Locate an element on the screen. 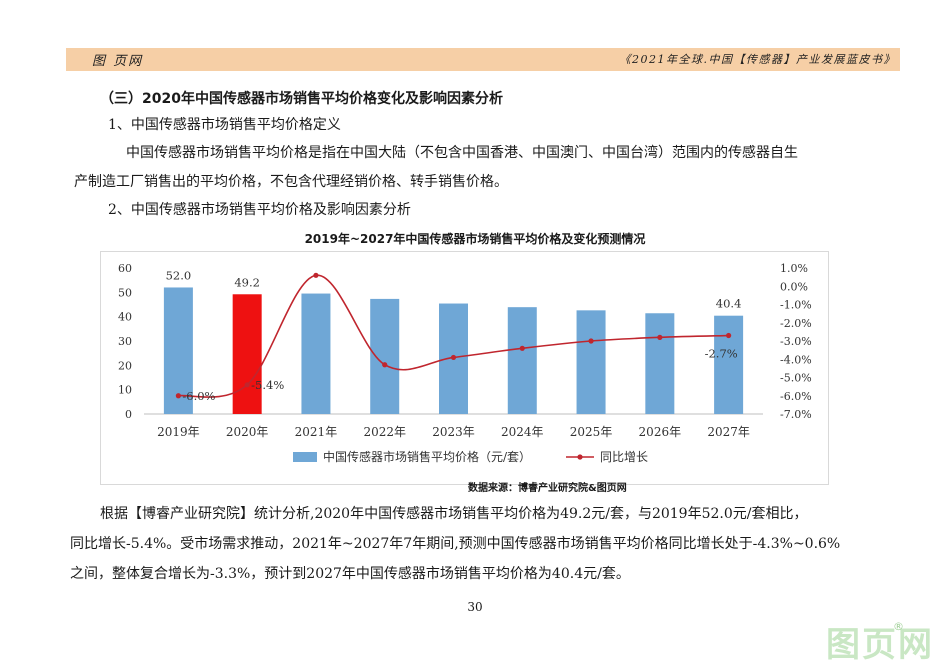 This screenshot has height=672, width=950. x-axis-tick-label: 2021年 is located at coordinates (316, 432).